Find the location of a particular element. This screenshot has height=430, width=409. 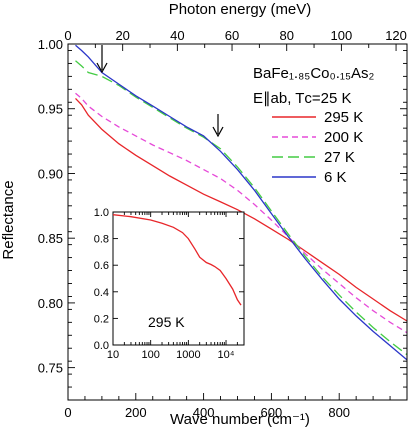

x-tick-label: 0 is located at coordinates (67, 412).